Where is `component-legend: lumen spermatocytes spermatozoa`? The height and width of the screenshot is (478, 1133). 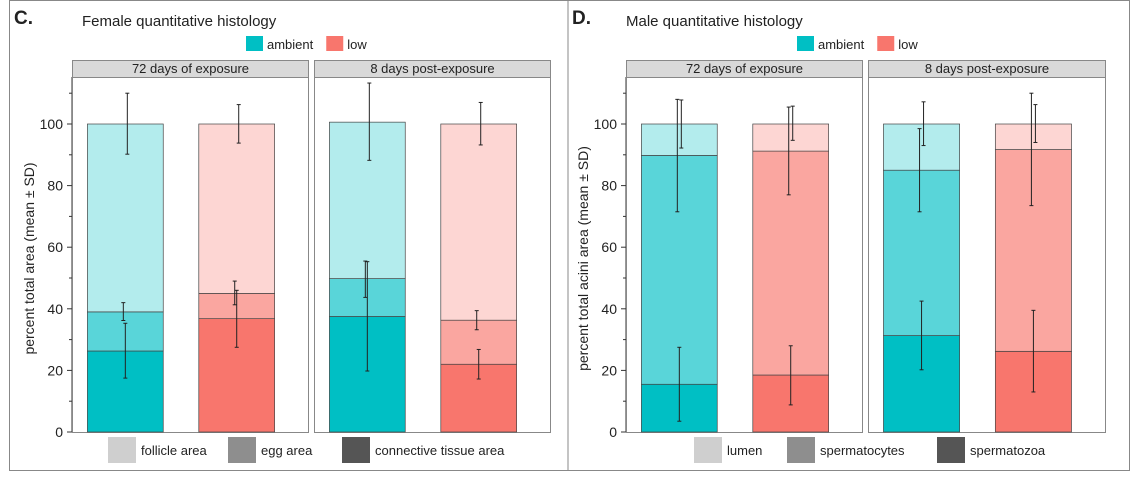 component-legend: lumen spermatocytes spermatozoa is located at coordinates (870, 450).